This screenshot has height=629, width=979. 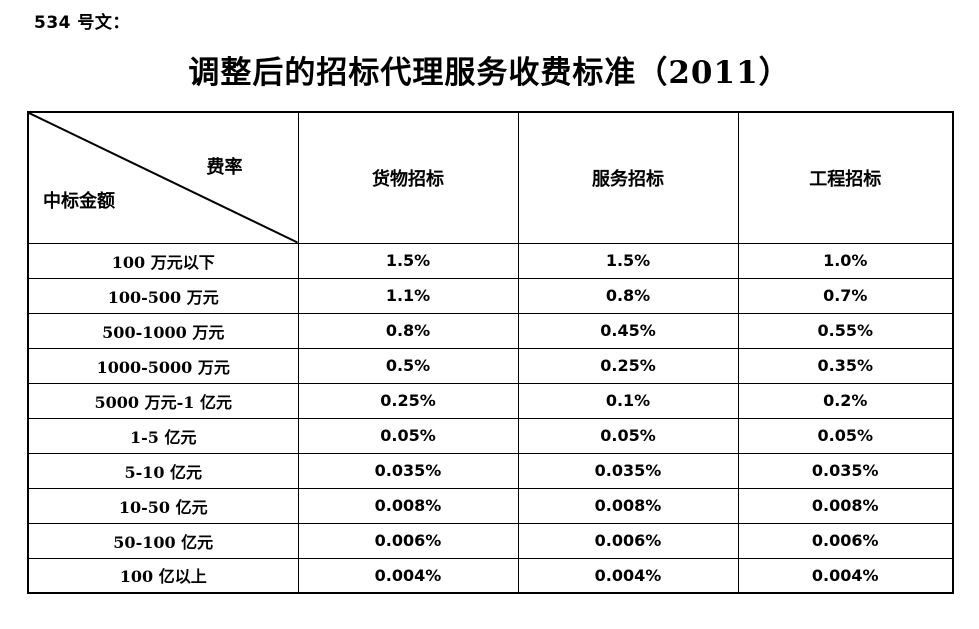 I want to click on page-title: 调整后的招标代理服务收费标准（2011）, so click(x=489, y=73).